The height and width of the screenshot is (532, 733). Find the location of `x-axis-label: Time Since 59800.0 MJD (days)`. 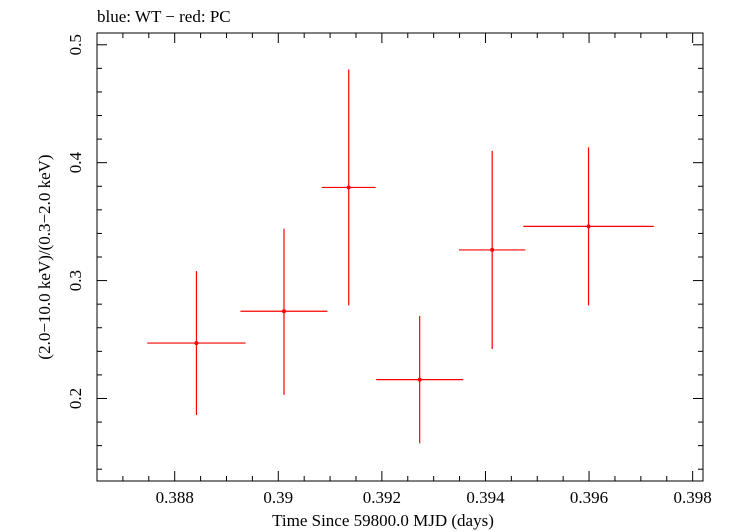

x-axis-label: Time Since 59800.0 MJD (days) is located at coordinates (383, 520).